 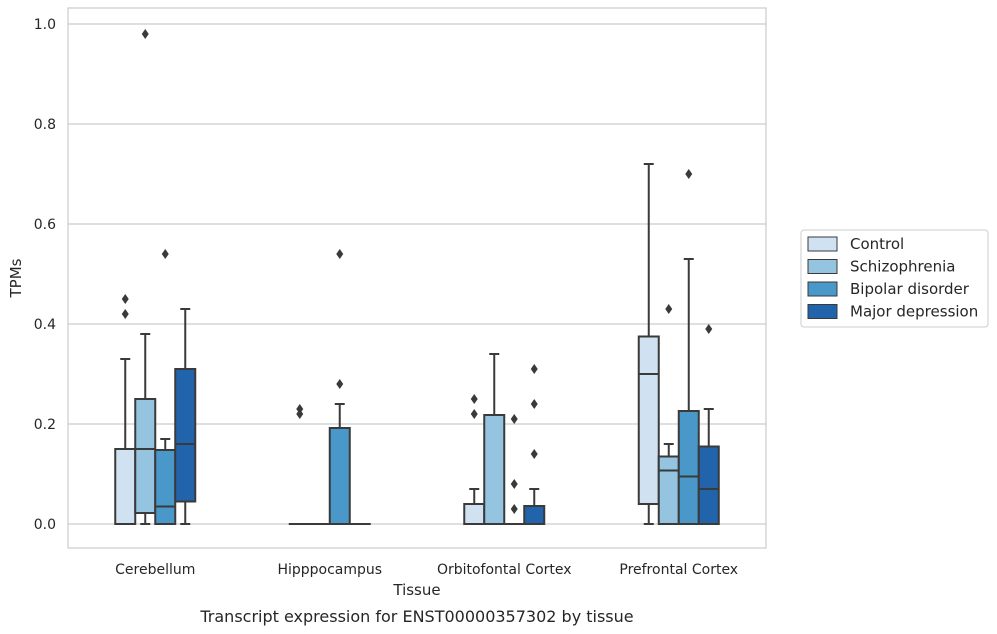 What do you see at coordinates (914, 312) in the screenshot?
I see `legend-label: Major depression` at bounding box center [914, 312].